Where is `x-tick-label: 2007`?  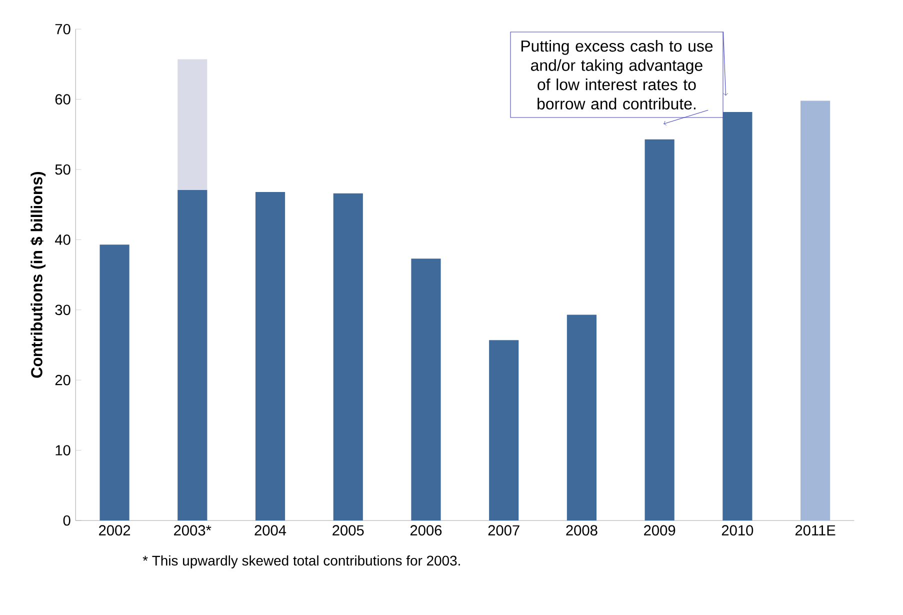 x-tick-label: 2007 is located at coordinates (504, 530).